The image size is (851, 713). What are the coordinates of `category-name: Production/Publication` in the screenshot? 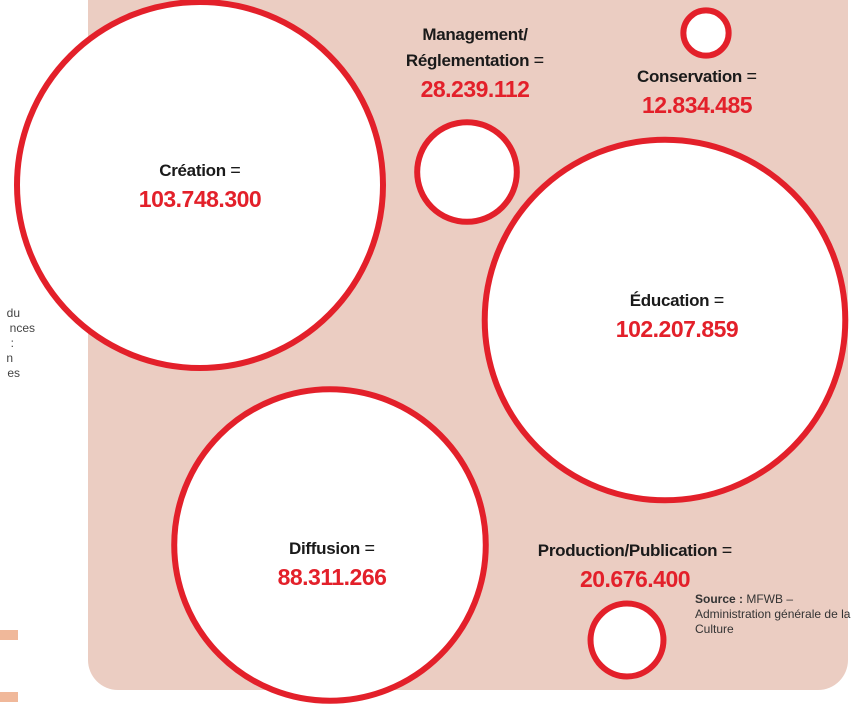 It's located at (627, 550).